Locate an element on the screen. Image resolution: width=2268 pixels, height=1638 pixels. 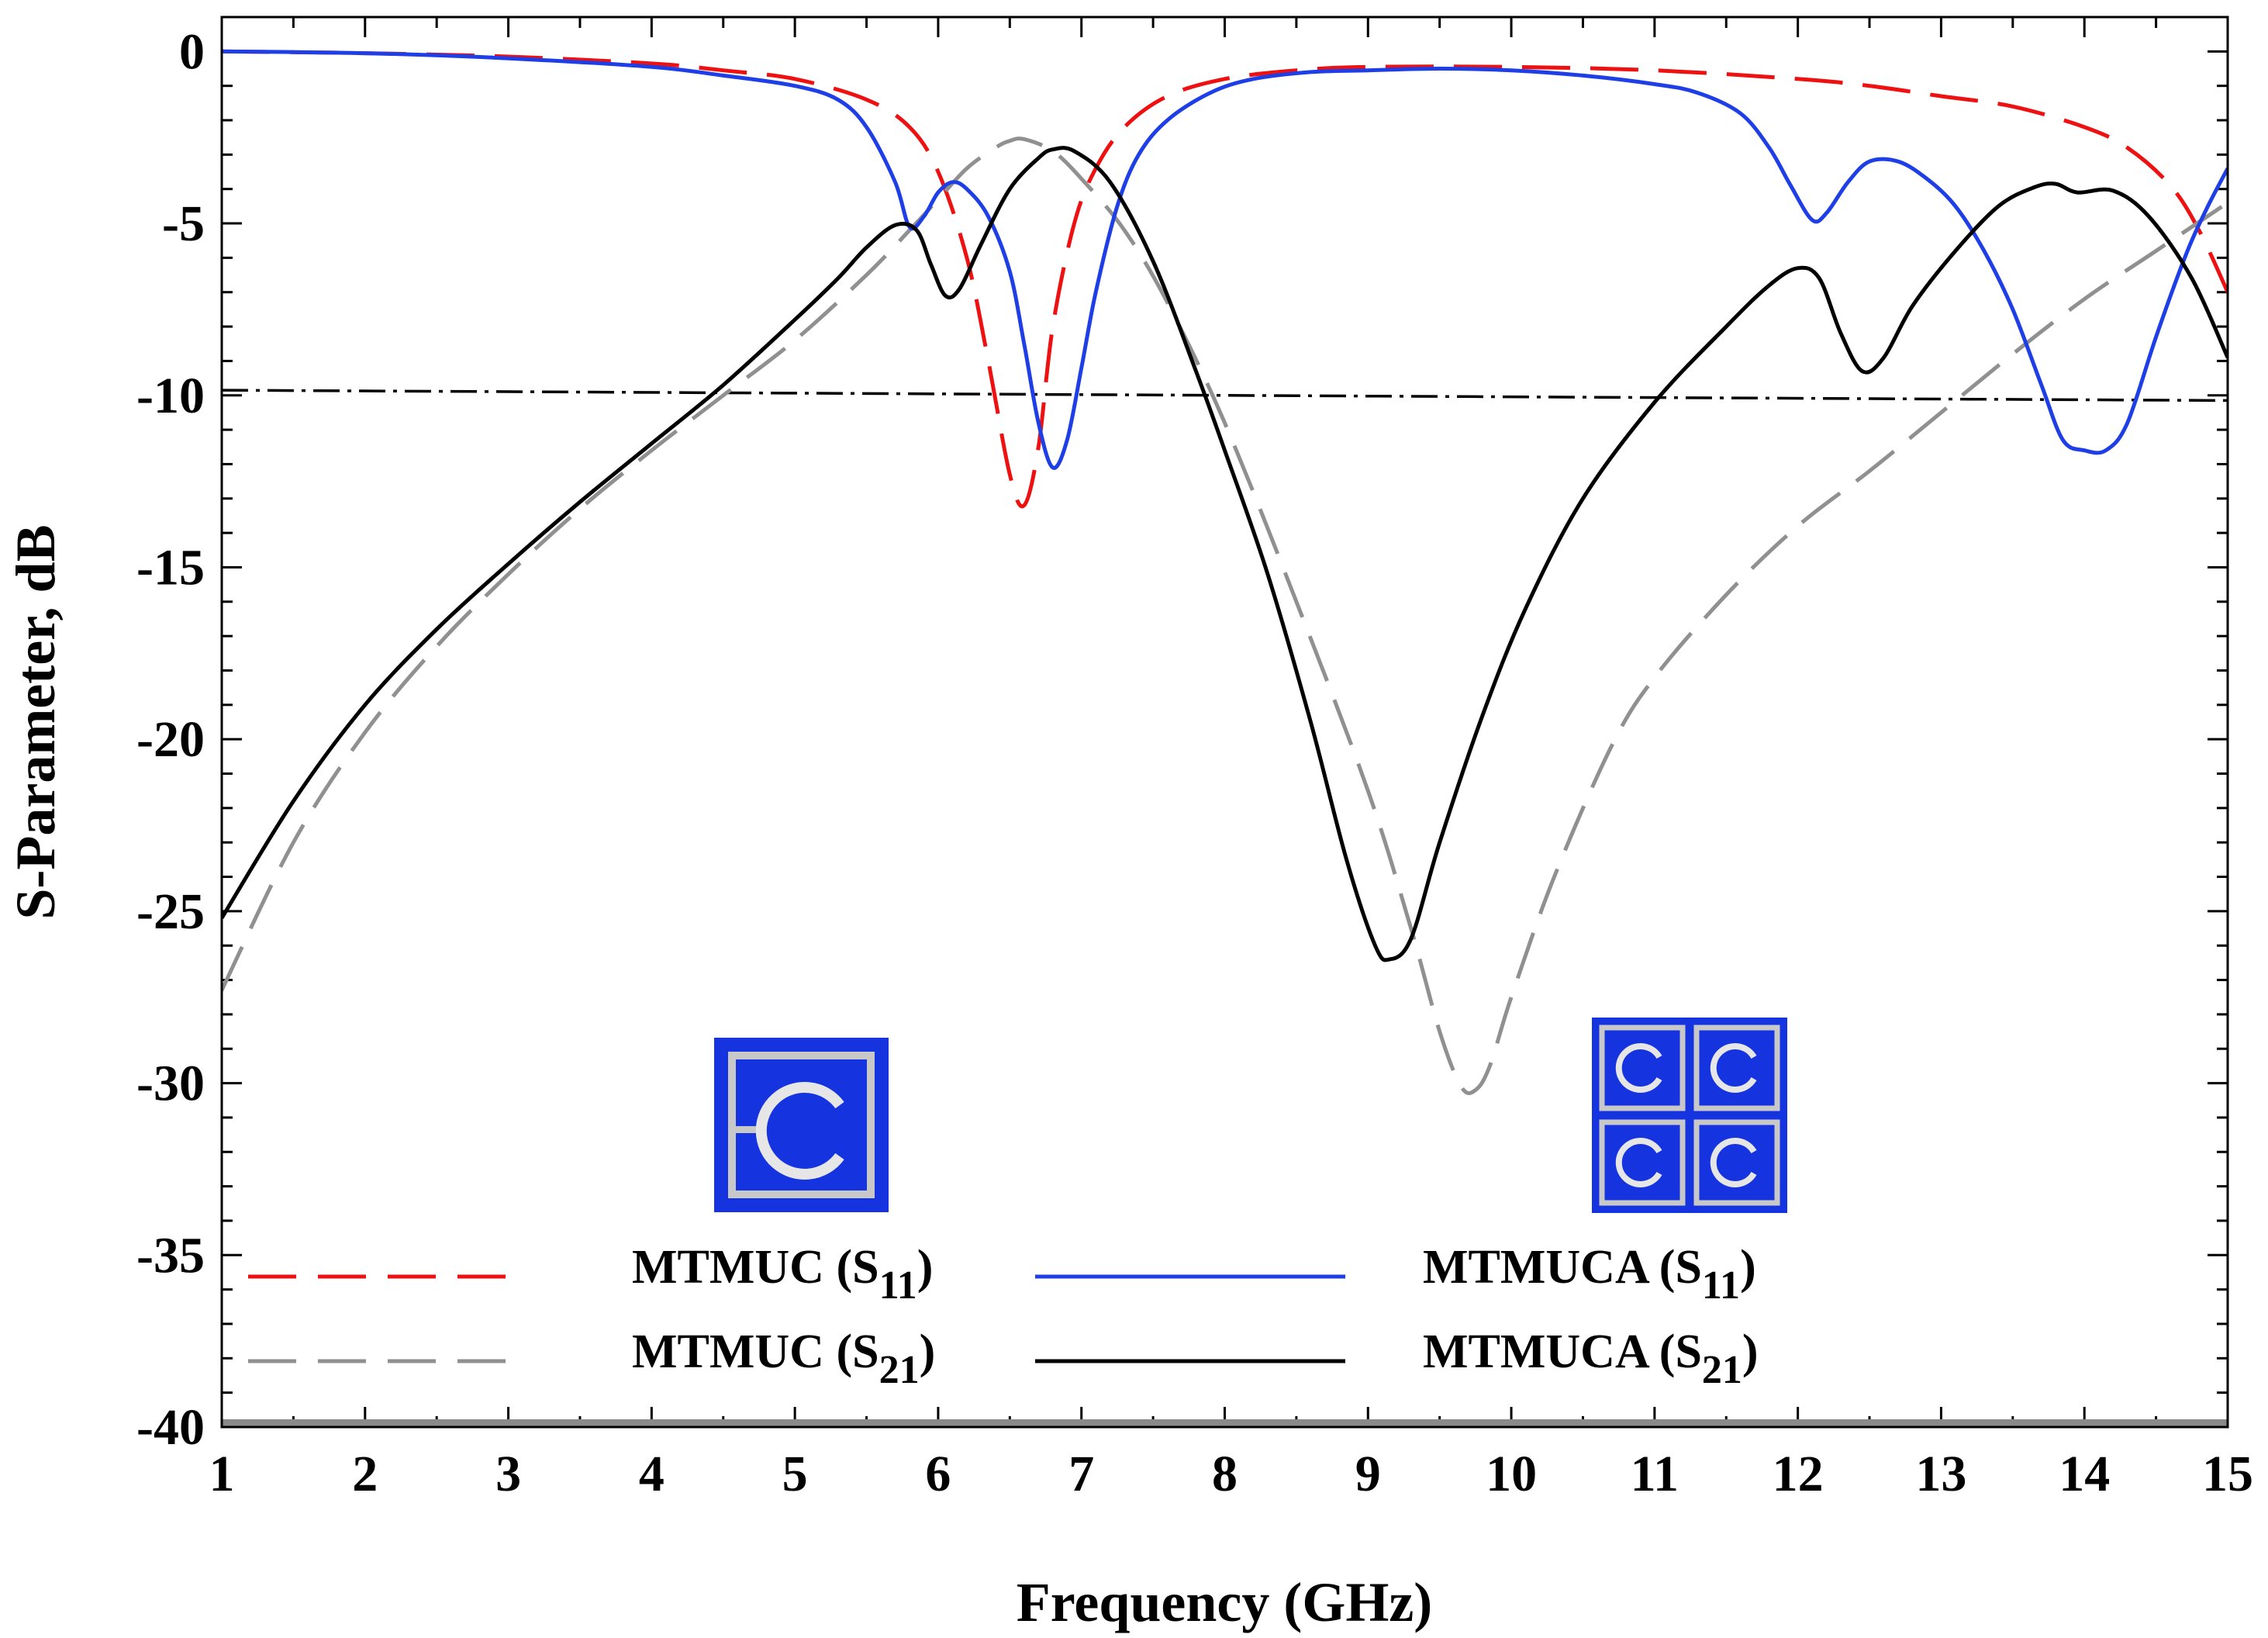
ytick-label: -25 is located at coordinates (170, 911).